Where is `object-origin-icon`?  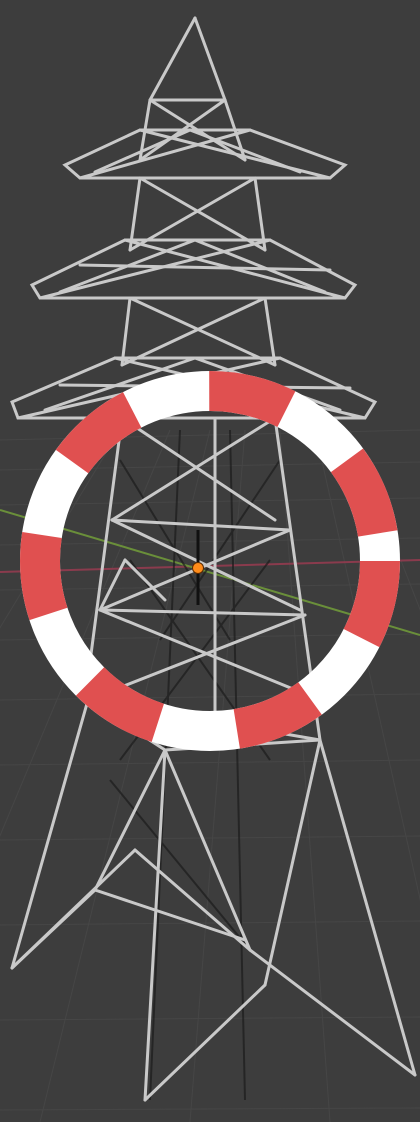 object-origin-icon is located at coordinates (198, 568).